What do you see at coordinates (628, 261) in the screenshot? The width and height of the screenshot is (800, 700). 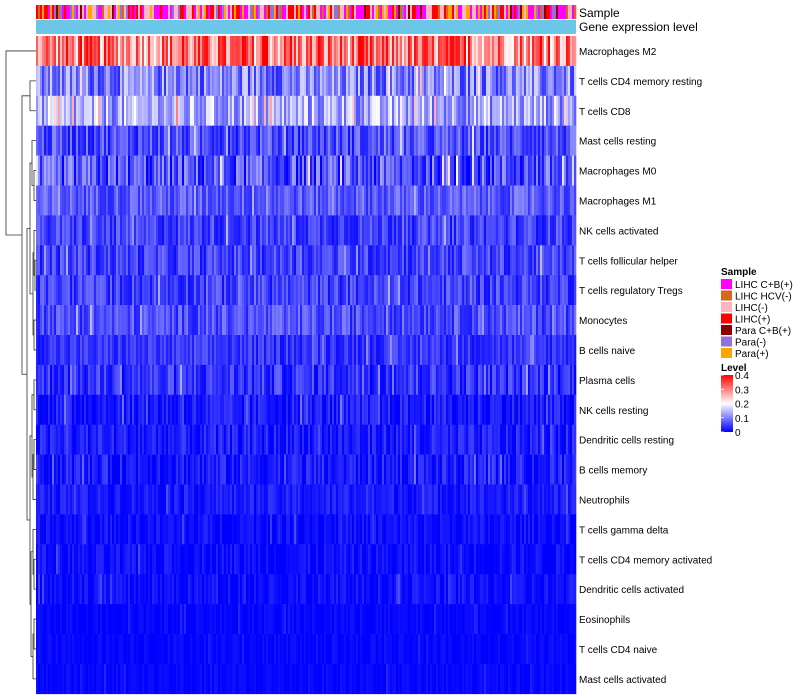 I see `row-label: T cells follicular helper` at bounding box center [628, 261].